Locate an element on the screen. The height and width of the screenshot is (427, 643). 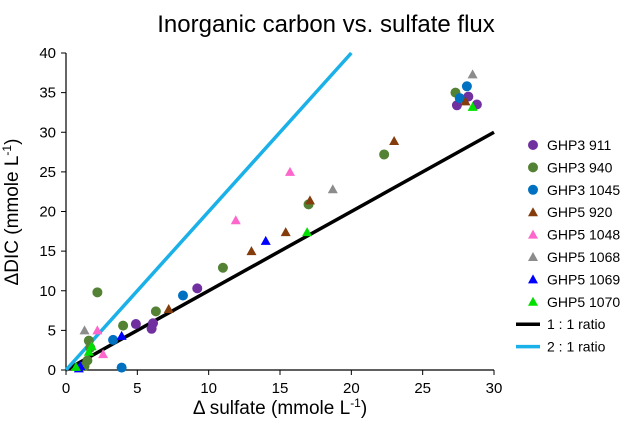
y-tick-label: 25 is located at coordinates (47, 172).